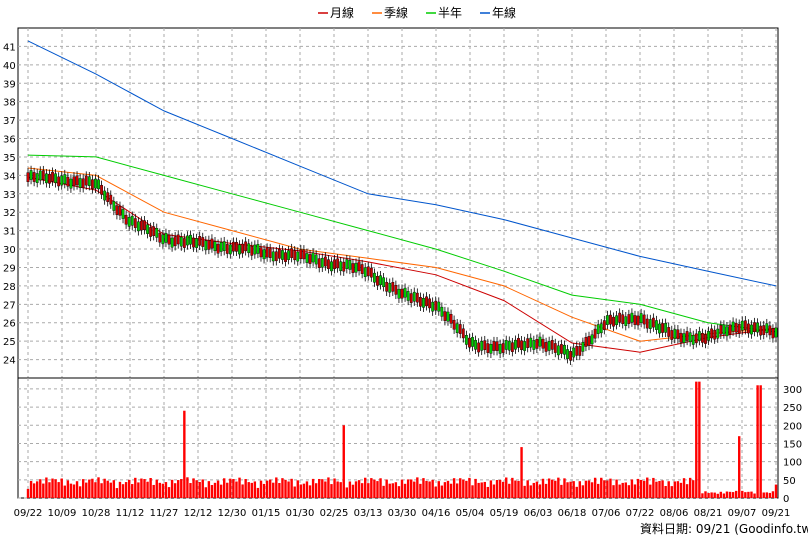 Image resolution: width=808 pixels, height=540 pixels. Describe the element at coordinates (792, 444) in the screenshot. I see `volume-tick-label: 150` at that location.